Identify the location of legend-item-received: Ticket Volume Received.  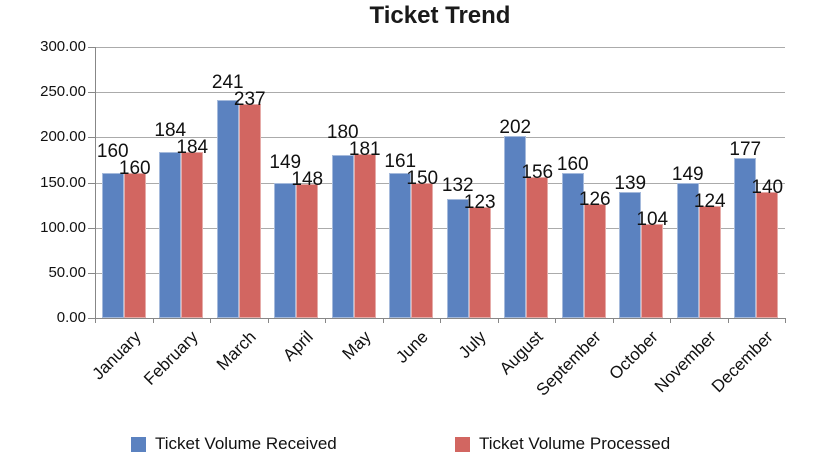
(234, 444).